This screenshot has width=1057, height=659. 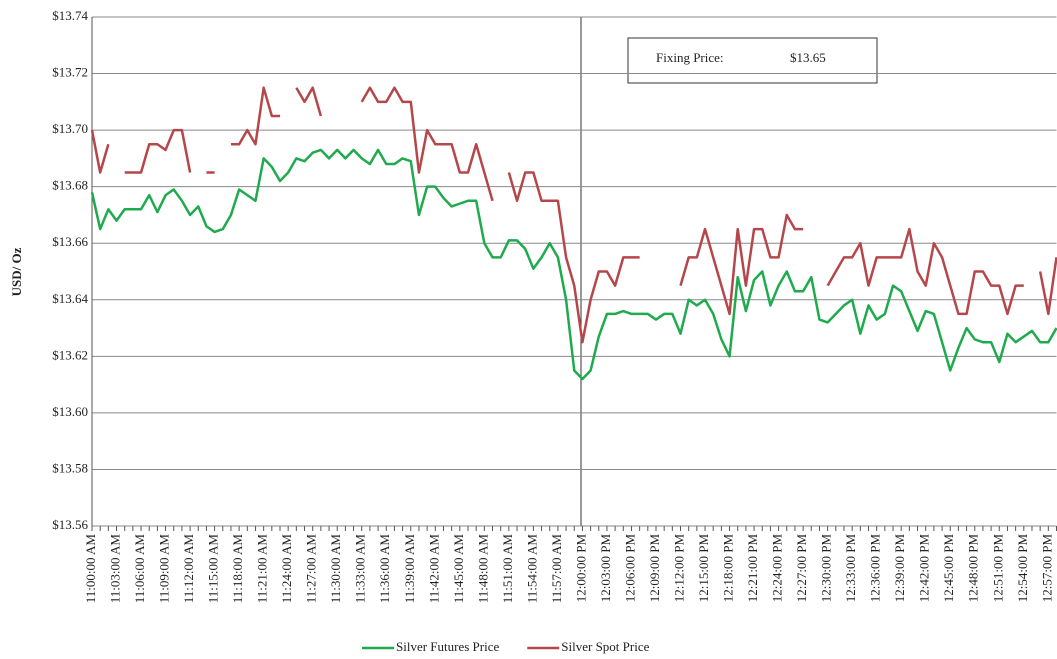 What do you see at coordinates (70, 411) in the screenshot?
I see `y-tick-label: $13.60` at bounding box center [70, 411].